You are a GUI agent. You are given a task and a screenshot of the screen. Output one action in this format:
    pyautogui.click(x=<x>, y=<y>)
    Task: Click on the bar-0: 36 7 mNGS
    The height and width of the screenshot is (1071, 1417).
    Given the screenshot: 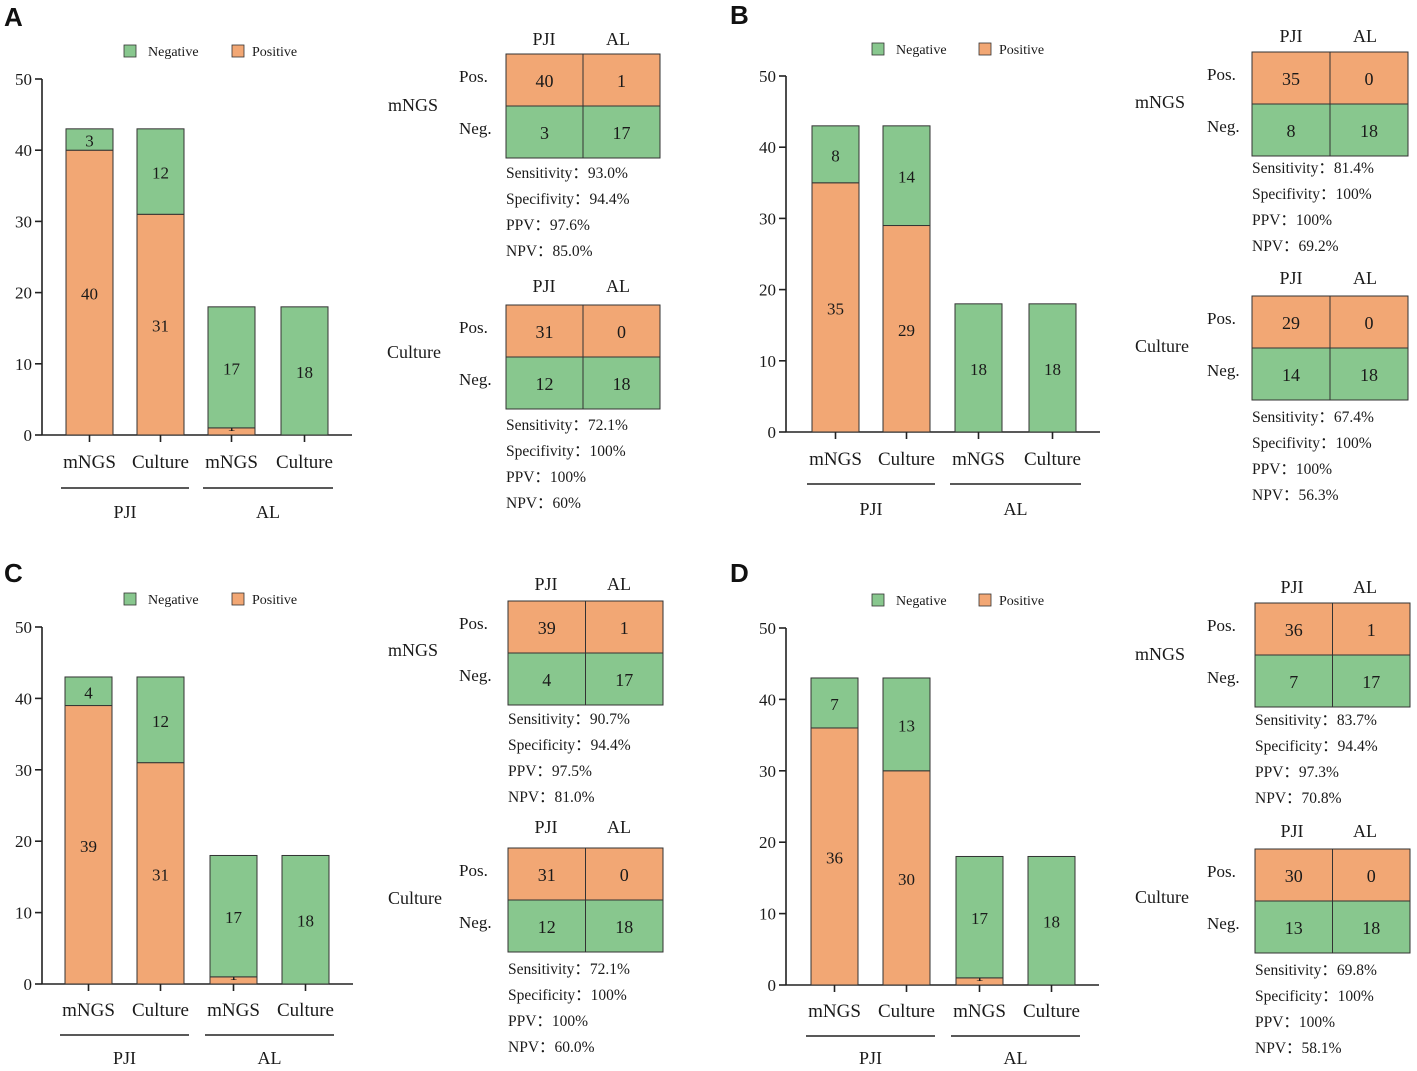 What is the action you would take?
    pyautogui.click(x=834, y=849)
    